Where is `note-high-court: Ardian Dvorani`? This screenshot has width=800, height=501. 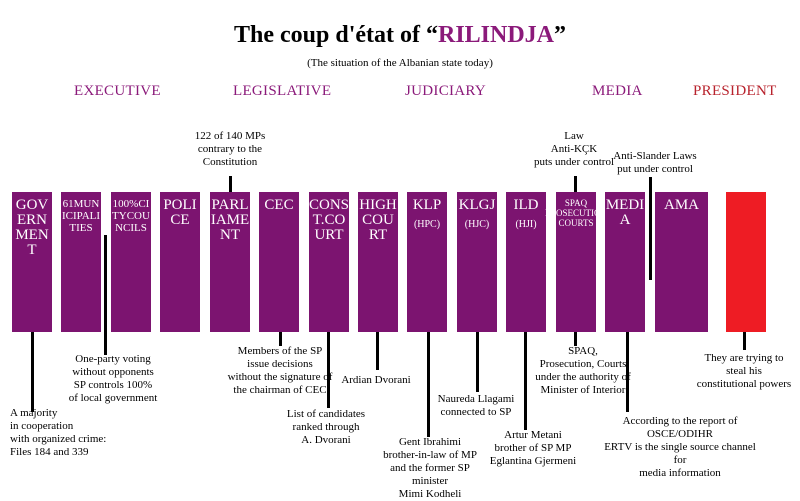 note-high-court: Ardian Dvorani is located at coordinates (376, 380).